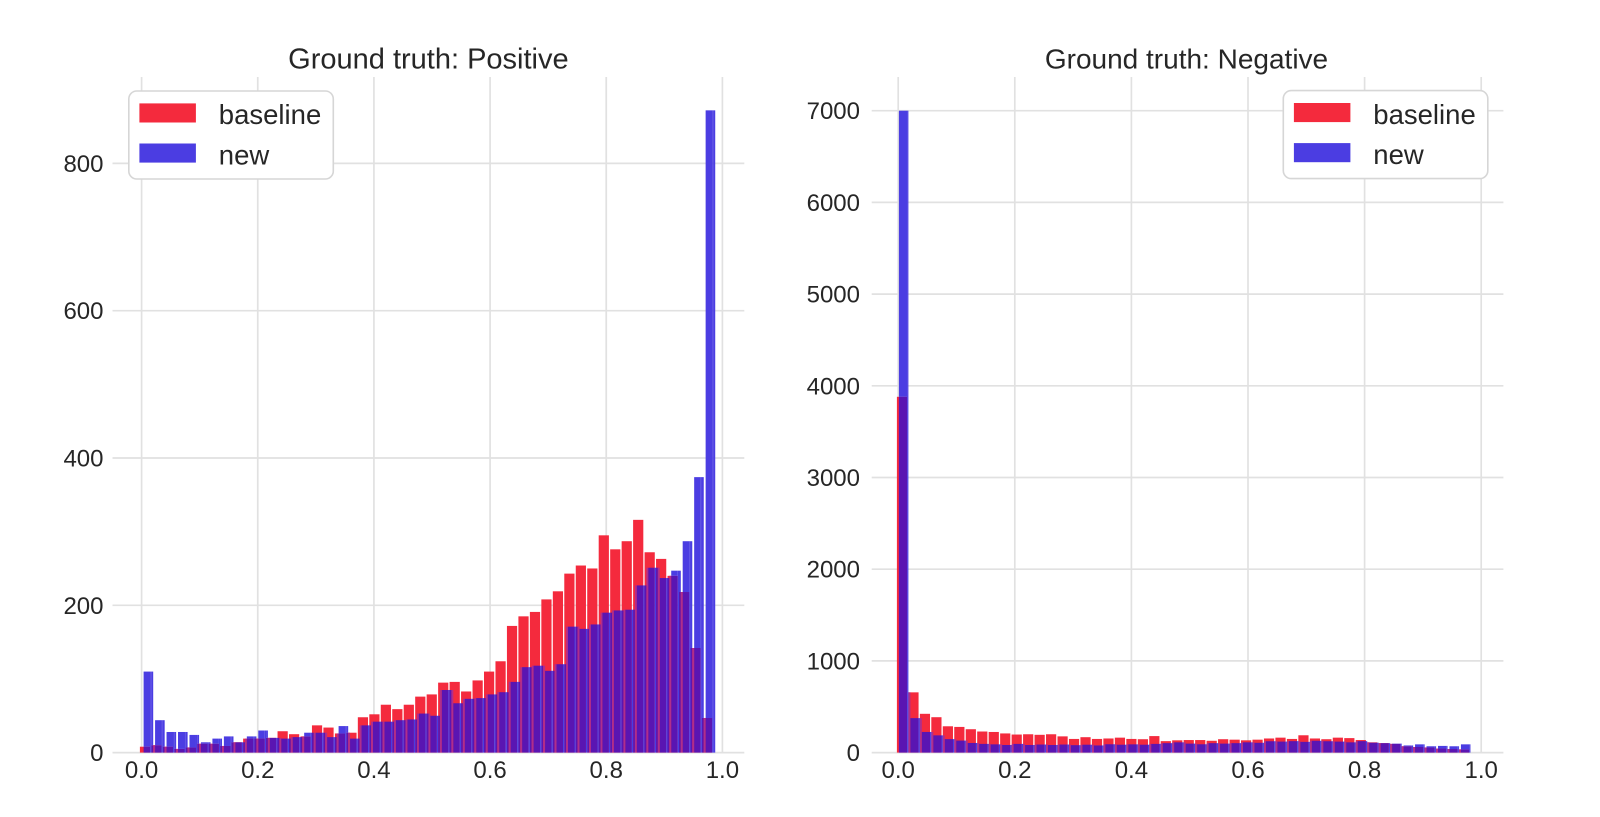  I want to click on svg-text: 400, so click(83, 458).